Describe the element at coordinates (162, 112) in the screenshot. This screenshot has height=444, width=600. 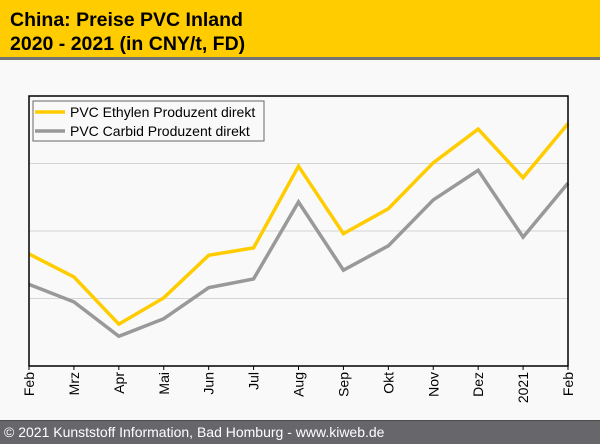
I see `legend-label-ethylen: PVC Ethylen Produzent direkt` at that location.